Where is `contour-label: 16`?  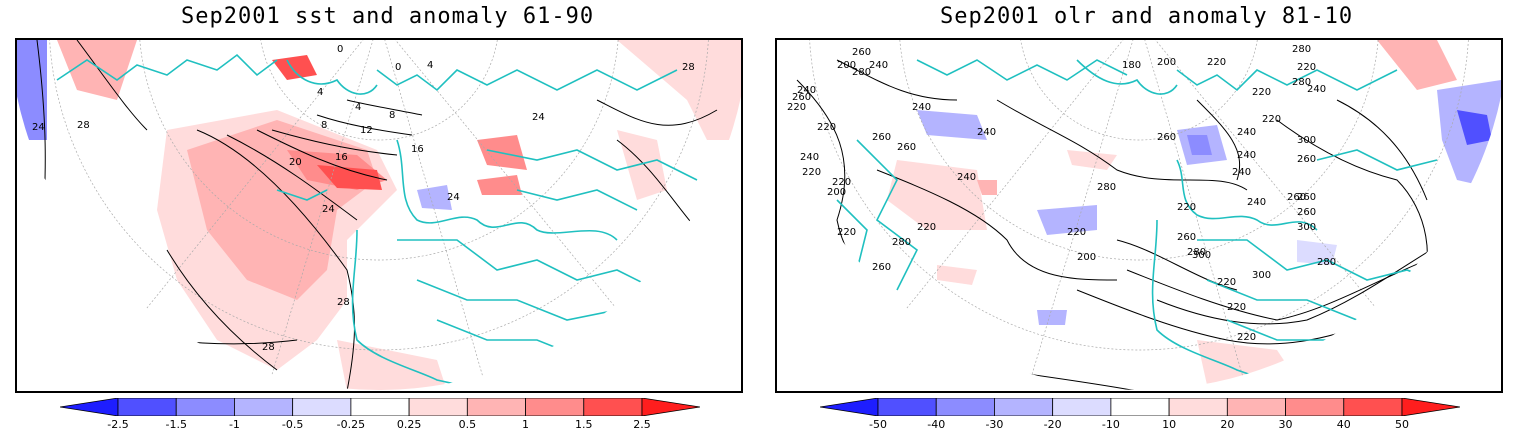
contour-label: 16 is located at coordinates (417, 149).